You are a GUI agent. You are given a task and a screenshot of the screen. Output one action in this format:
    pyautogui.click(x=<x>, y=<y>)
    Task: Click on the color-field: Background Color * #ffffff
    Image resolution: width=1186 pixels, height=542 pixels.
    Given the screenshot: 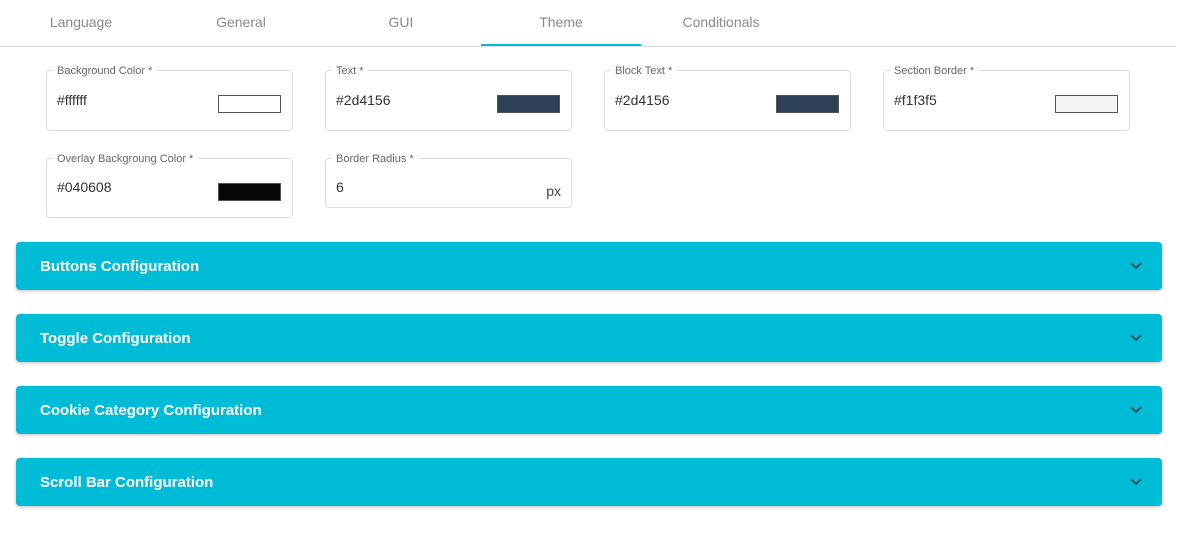 What is the action you would take?
    pyautogui.click(x=169, y=97)
    